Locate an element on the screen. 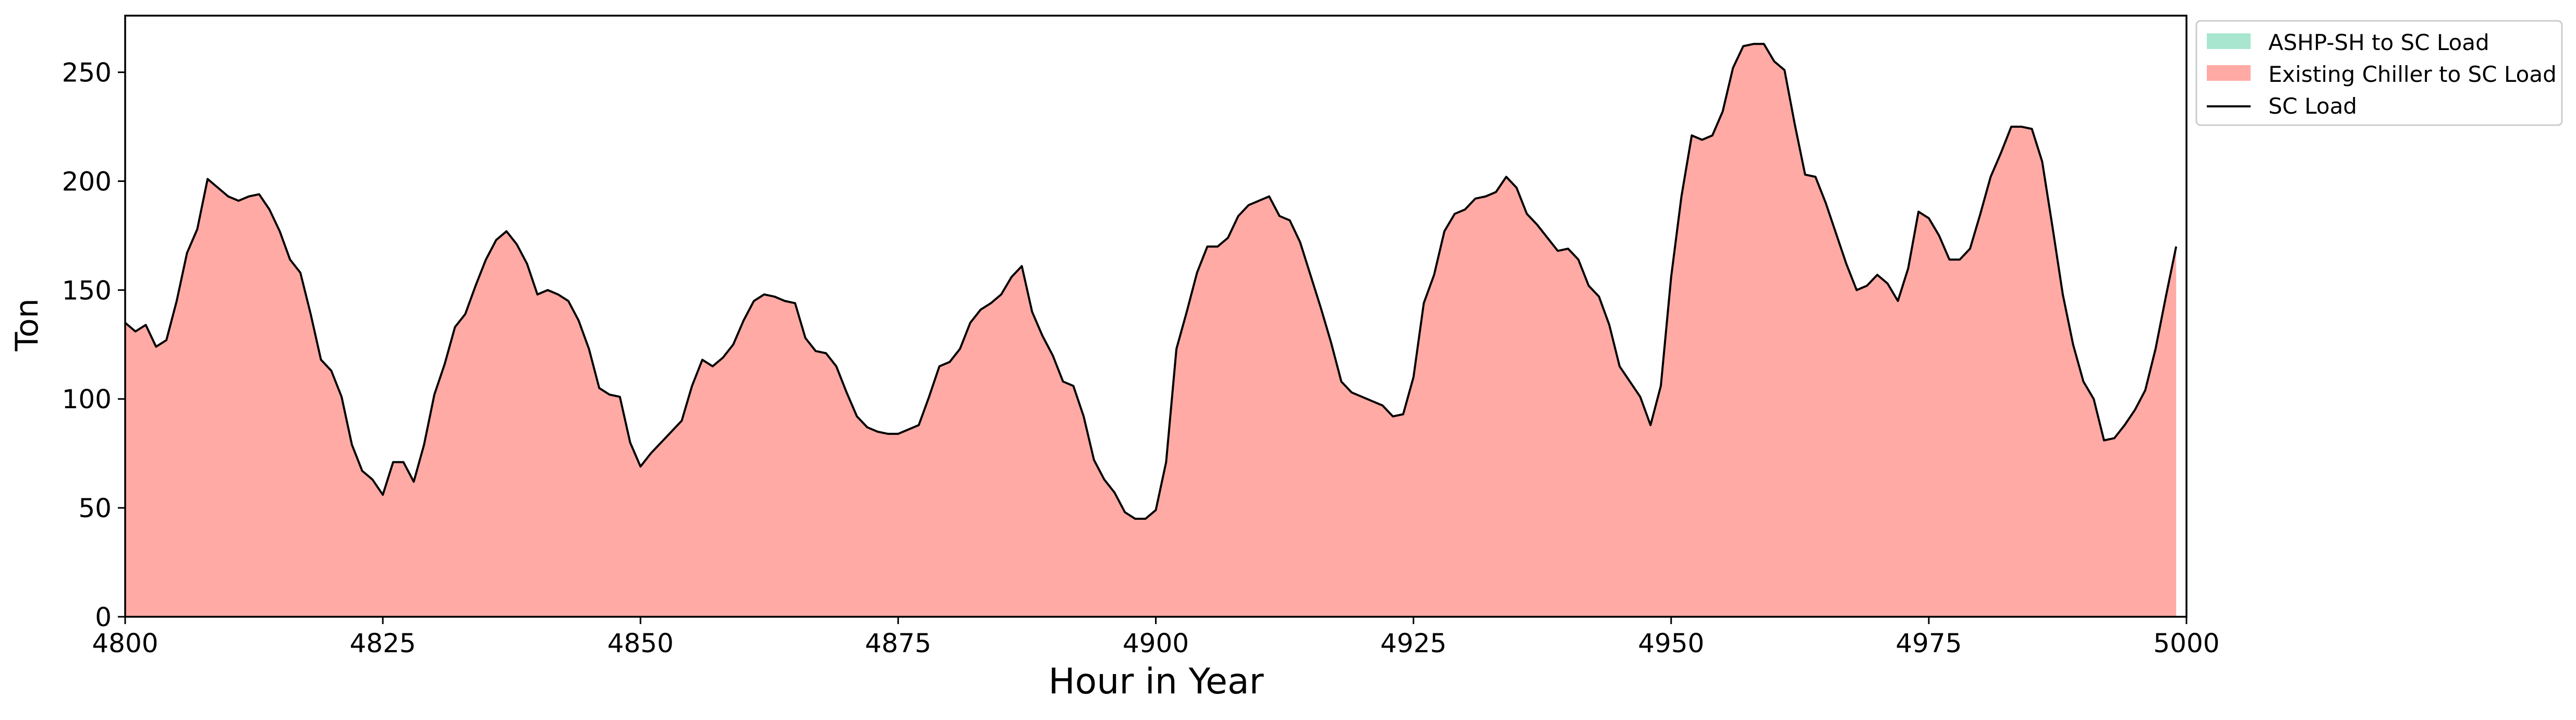 Image resolution: width=2576 pixels, height=720 pixels. y-tick-label: 150 is located at coordinates (87, 290).